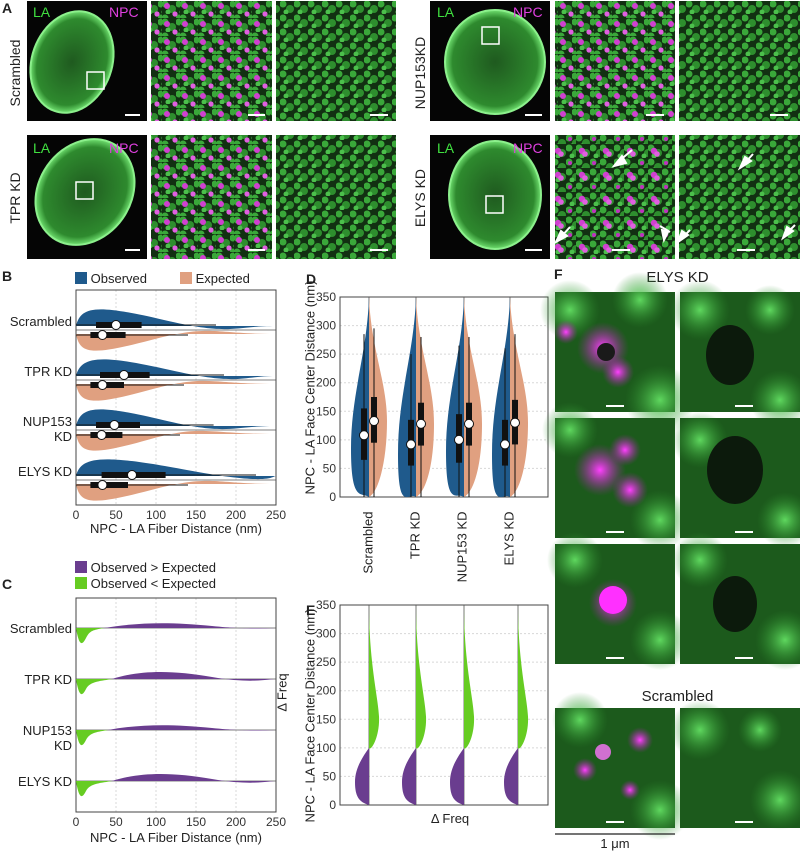  I want to click on panel-b-cat-3: ELYS KD, so click(45, 471).